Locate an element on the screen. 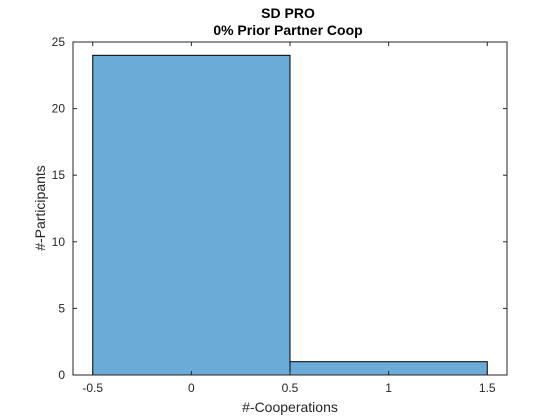  x-tick-label: 1 is located at coordinates (388, 388).